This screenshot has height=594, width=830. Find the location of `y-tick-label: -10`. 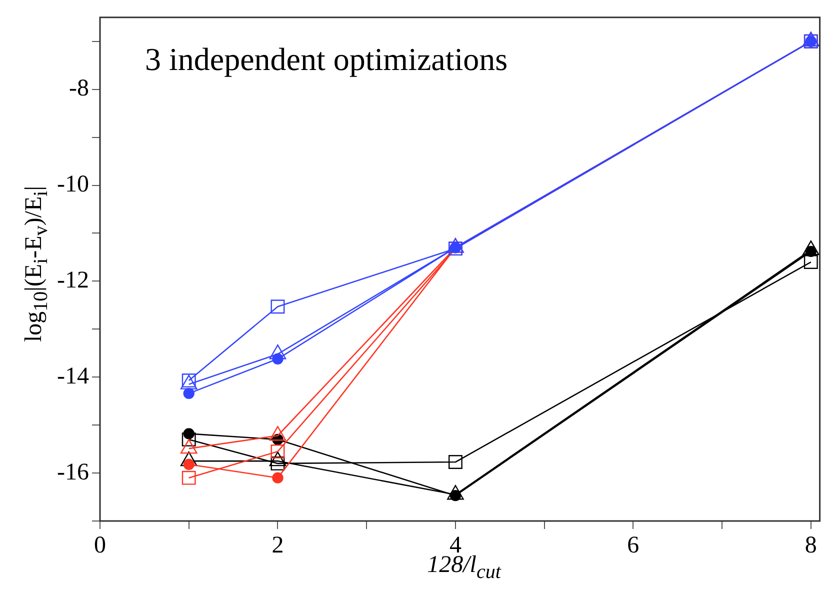

y-tick-label: -10 is located at coordinates (73, 185).